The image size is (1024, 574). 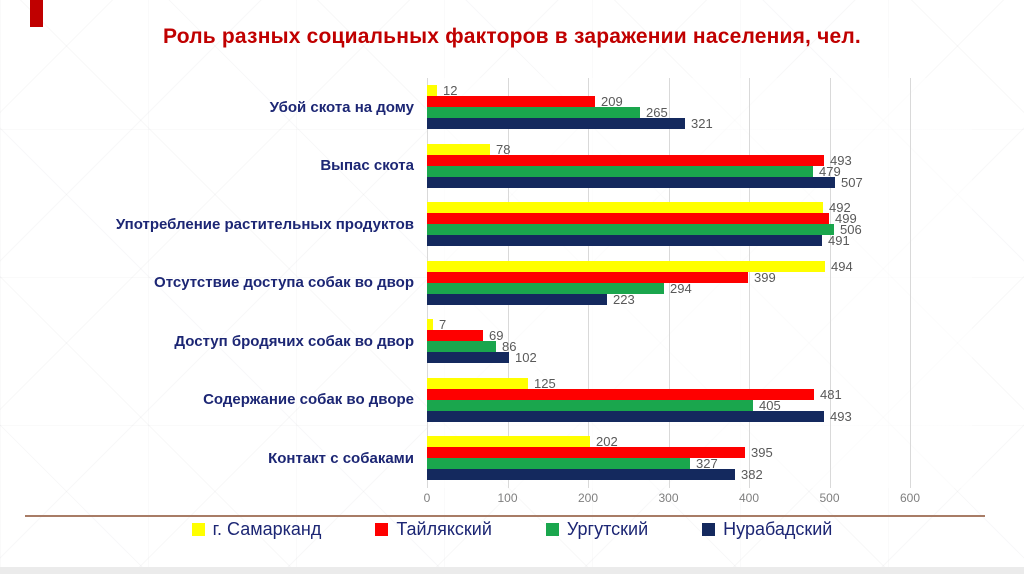 What do you see at coordinates (842, 266) in the screenshot?
I see `bar-value-label: 494` at bounding box center [842, 266].